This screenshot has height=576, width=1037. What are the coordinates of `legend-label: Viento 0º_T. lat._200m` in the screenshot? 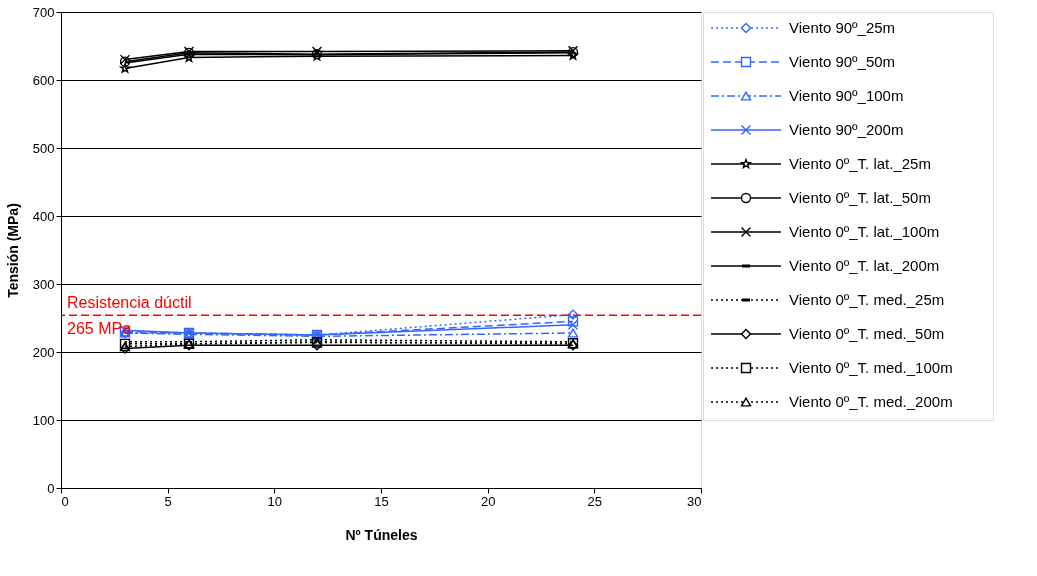 It's located at (864, 265).